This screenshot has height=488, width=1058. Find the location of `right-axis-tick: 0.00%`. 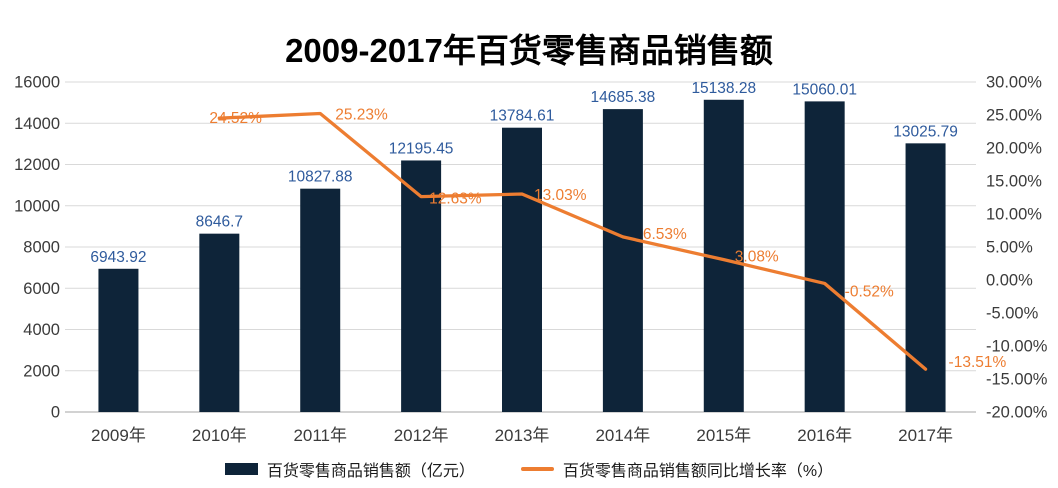

right-axis-tick: 0.00% is located at coordinates (1009, 281).